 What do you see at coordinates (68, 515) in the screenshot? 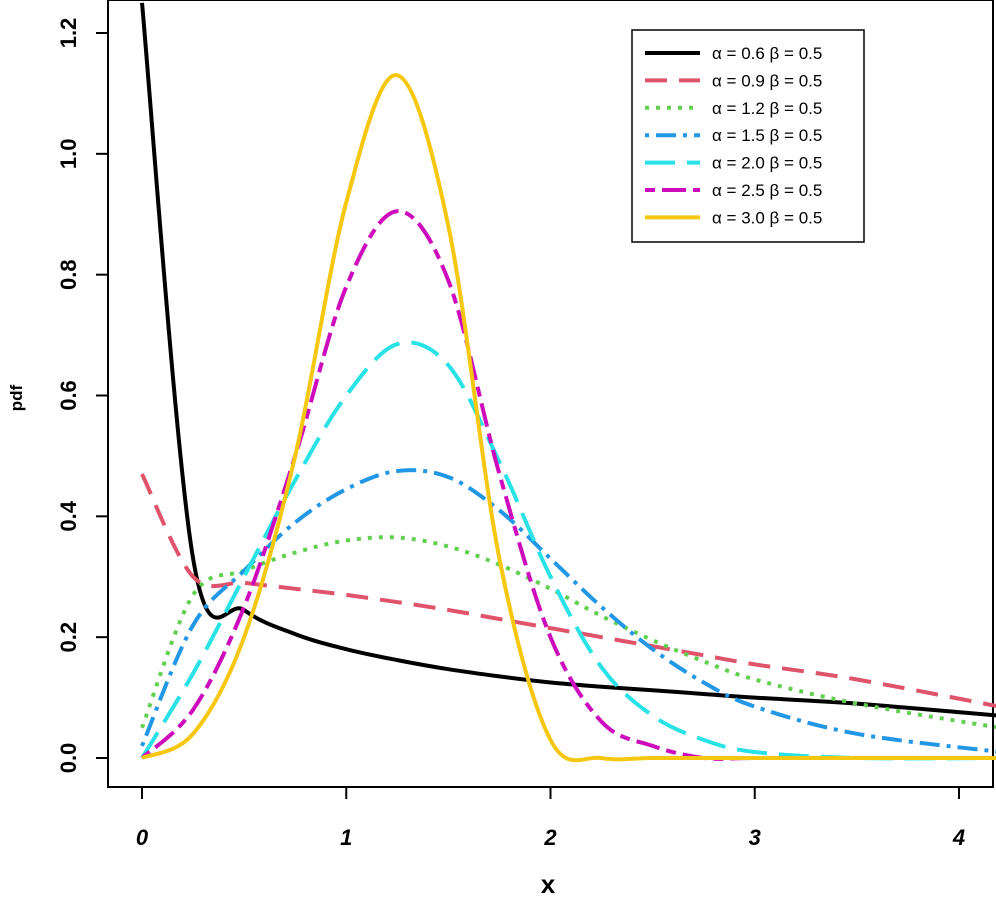
I see `y-tick-label: 0.4` at bounding box center [68, 515].